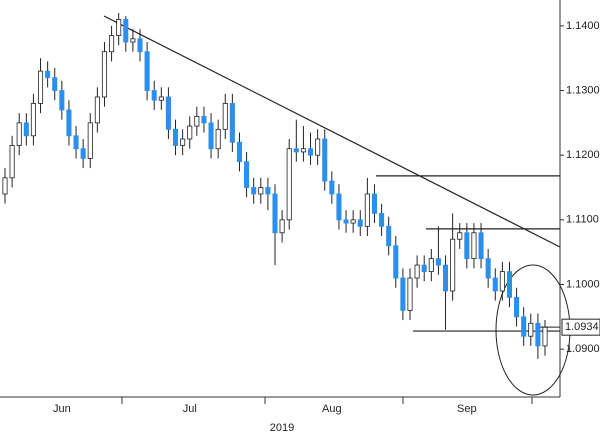  What do you see at coordinates (190, 409) in the screenshot?
I see `x-tick-label: Jul` at bounding box center [190, 409].